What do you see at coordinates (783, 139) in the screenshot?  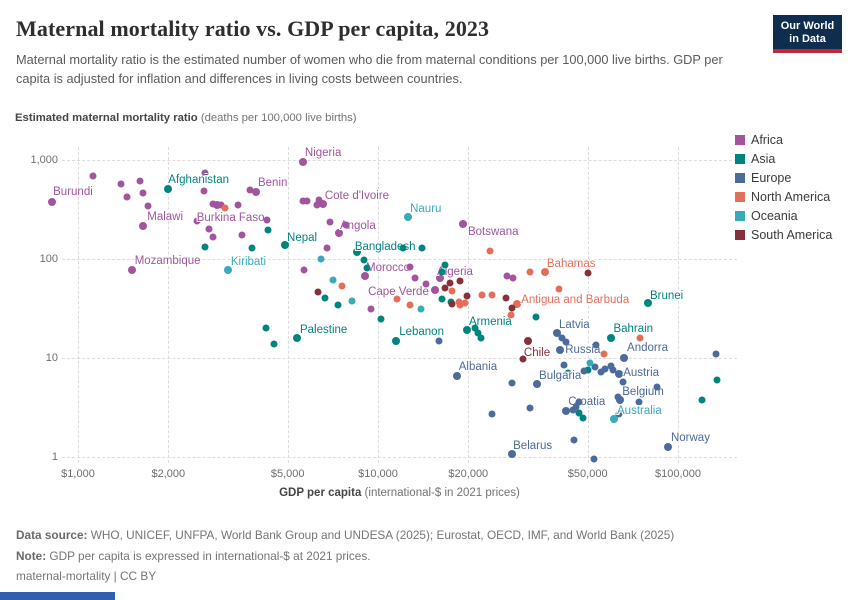 I see `legend-item-africa: Africa` at bounding box center [783, 139].